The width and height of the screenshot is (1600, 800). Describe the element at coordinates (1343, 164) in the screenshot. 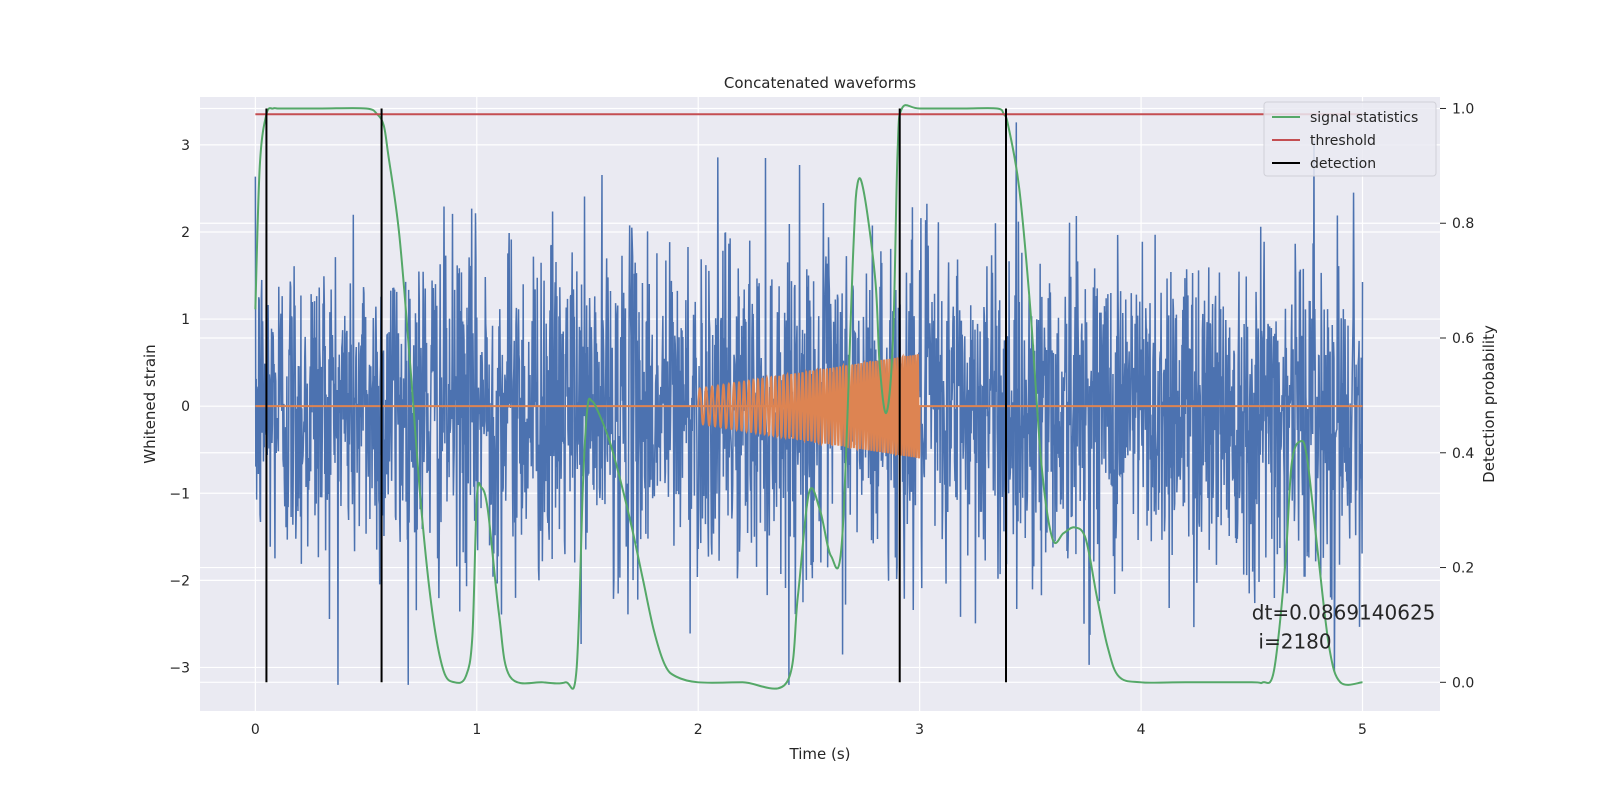

I see `legend-entry: detection` at that location.